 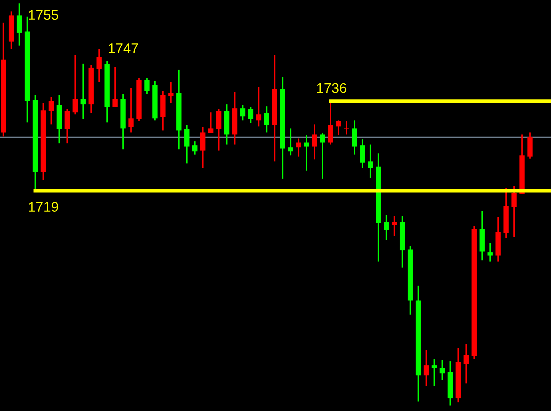 What do you see at coordinates (332, 88) in the screenshot?
I see `annotation: 1736` at bounding box center [332, 88].